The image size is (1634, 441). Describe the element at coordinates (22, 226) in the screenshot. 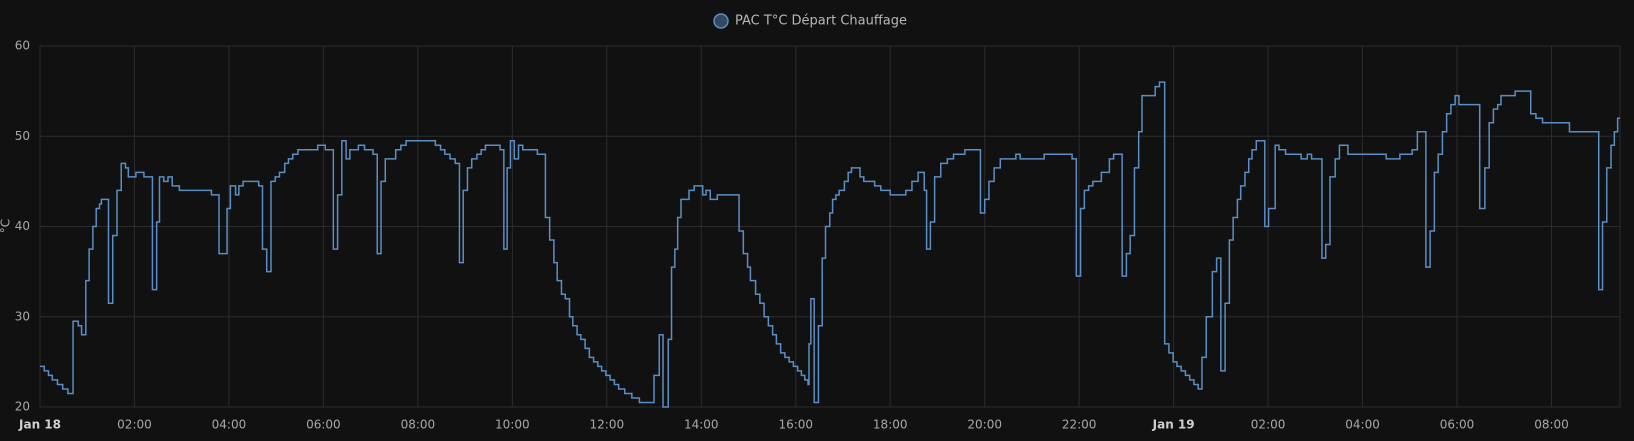

I see `y-tick-label: 40` at that location.